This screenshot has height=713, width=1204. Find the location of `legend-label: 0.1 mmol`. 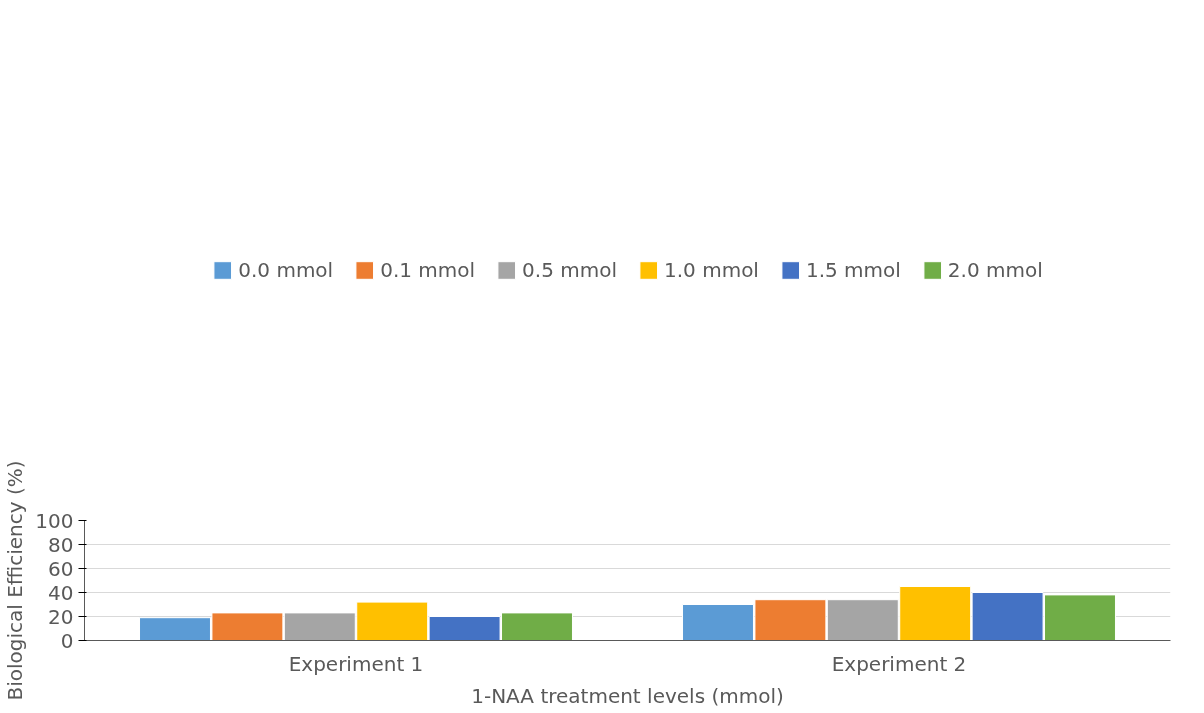

legend-label: 0.1 mmol is located at coordinates (428, 270).